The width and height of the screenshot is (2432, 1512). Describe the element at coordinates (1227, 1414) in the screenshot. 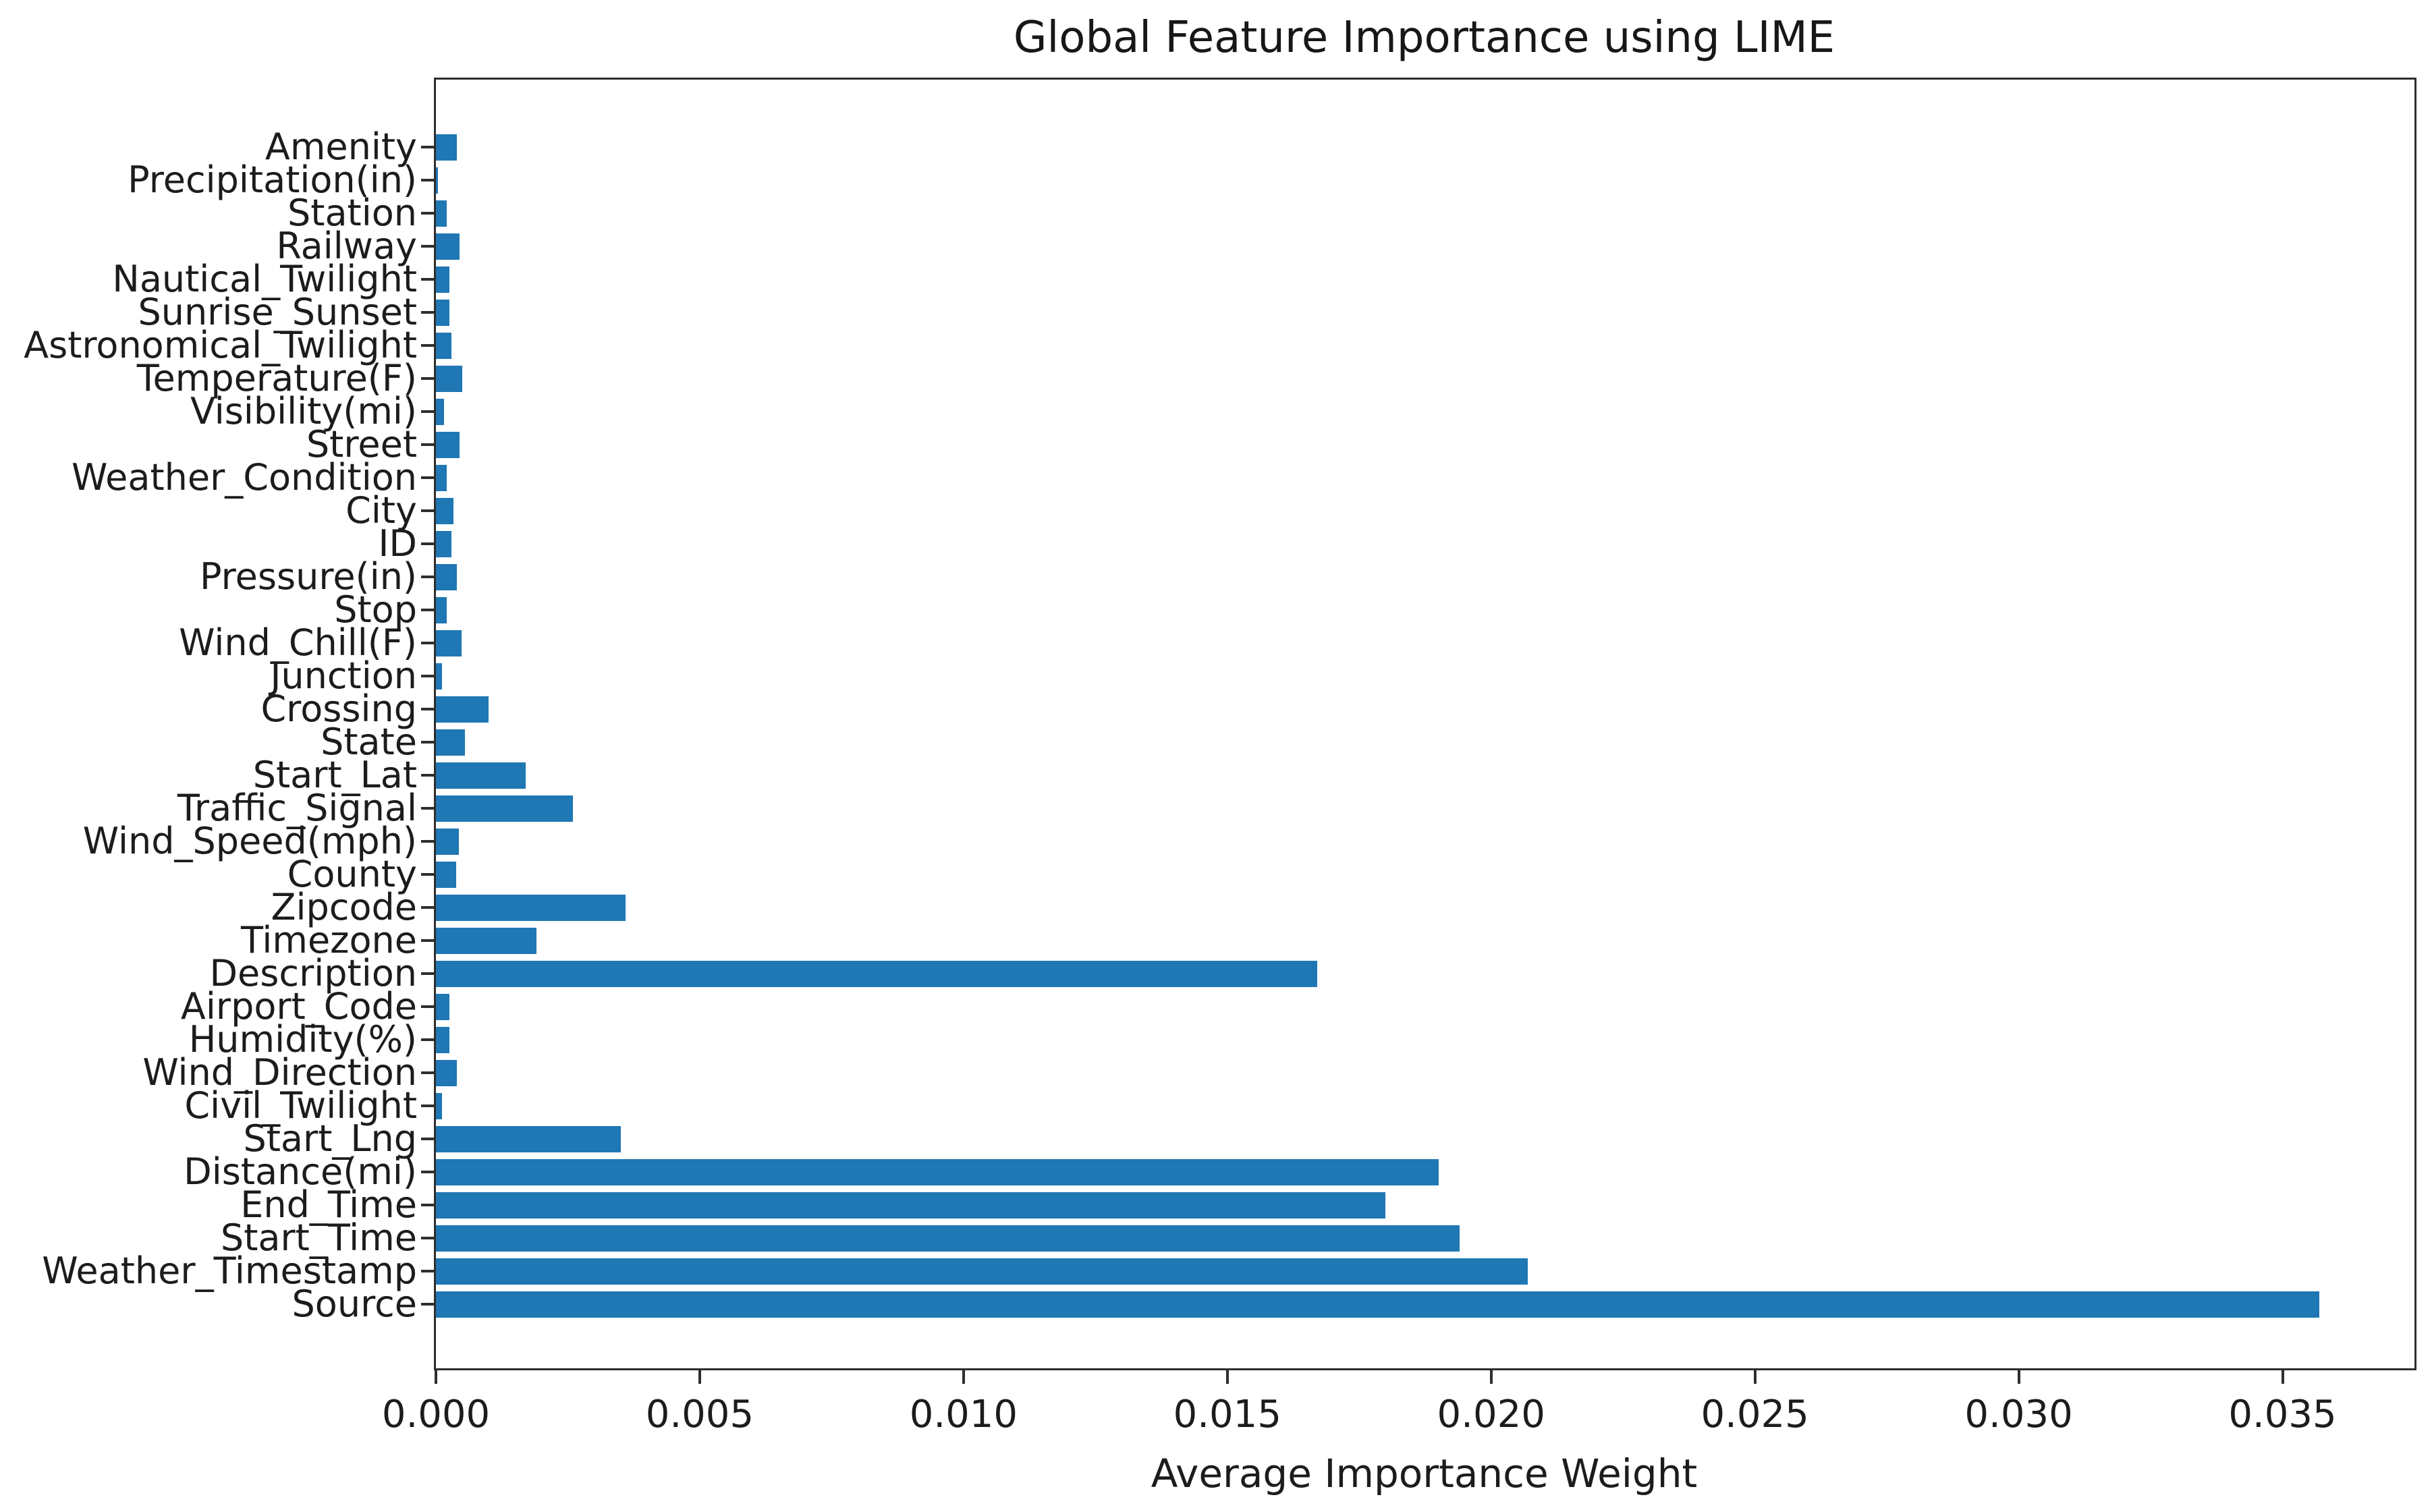

I see `x-tick-label: 0.015` at that location.